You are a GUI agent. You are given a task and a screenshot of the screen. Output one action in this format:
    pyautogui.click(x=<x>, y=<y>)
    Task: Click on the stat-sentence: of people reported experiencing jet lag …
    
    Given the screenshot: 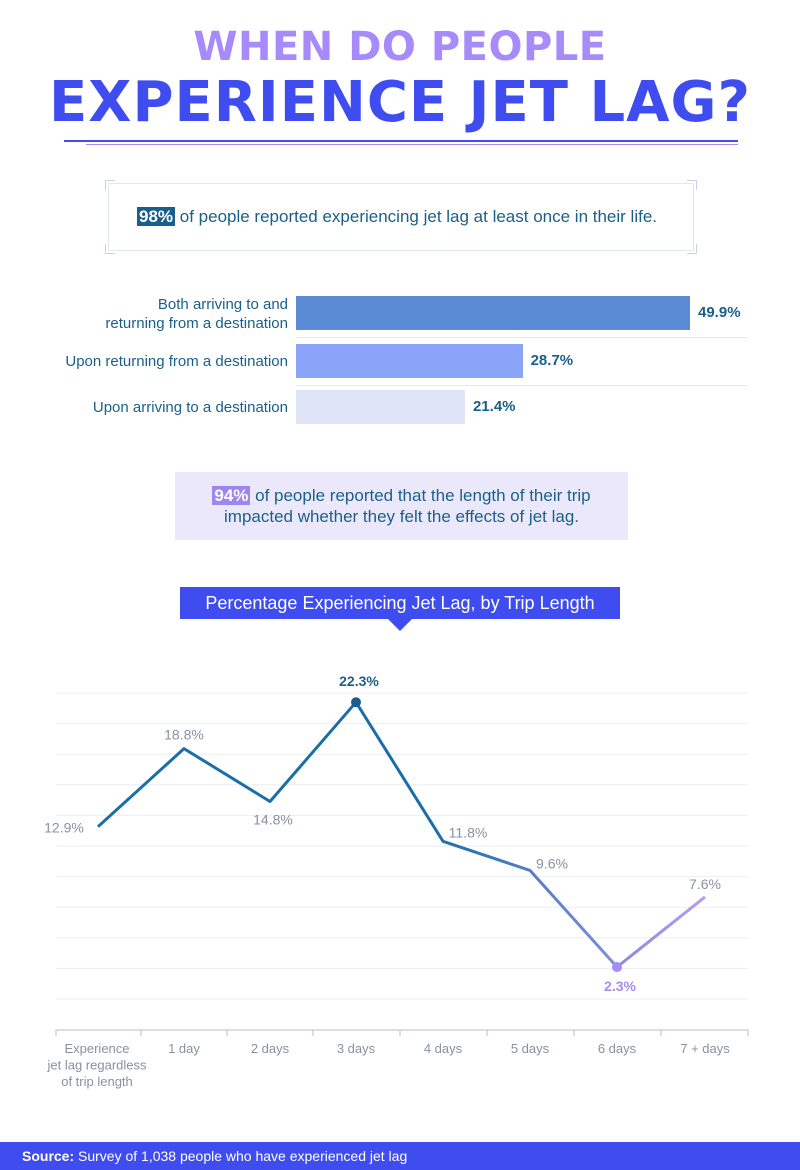 What is the action you would take?
    pyautogui.click(x=416, y=216)
    